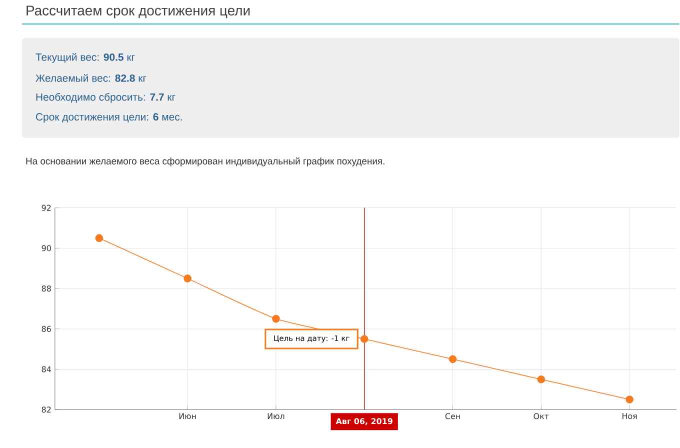  Describe the element at coordinates (85, 58) in the screenshot. I see `text: Текущий вес: 90.5 кг` at that location.